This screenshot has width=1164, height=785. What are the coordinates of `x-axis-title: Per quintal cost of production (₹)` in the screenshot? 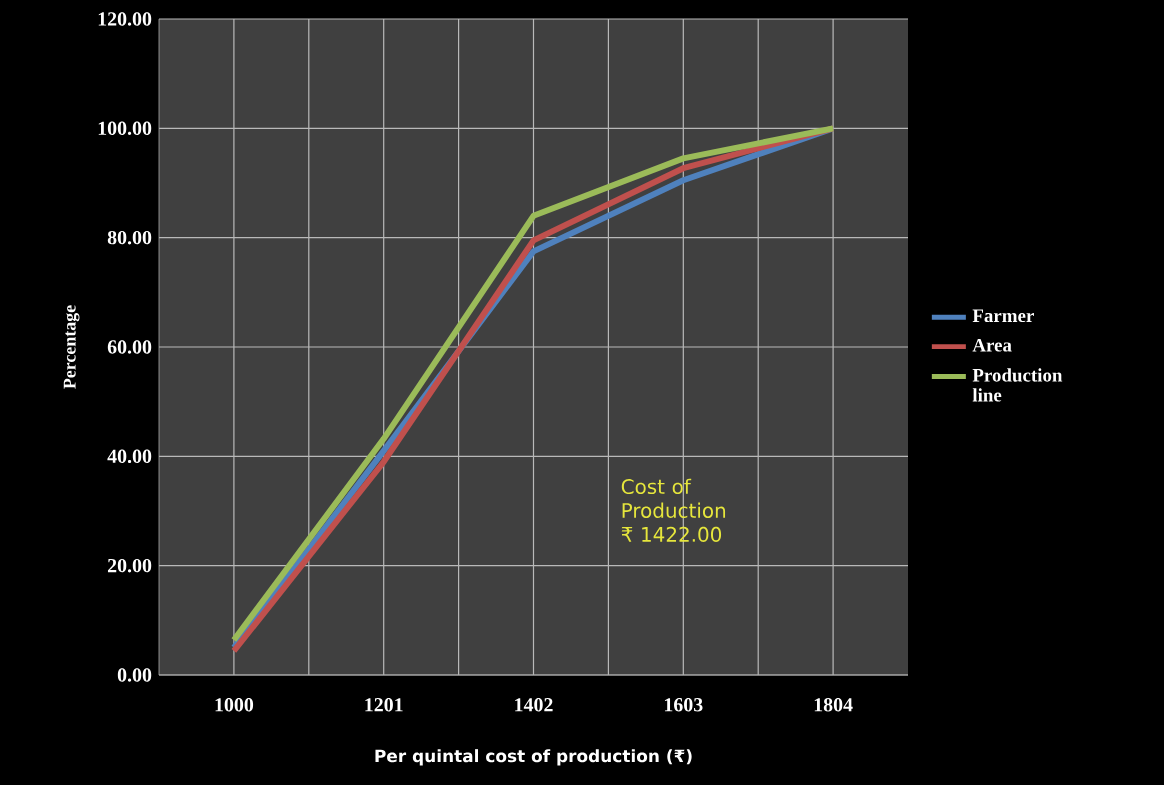 It's located at (533, 757).